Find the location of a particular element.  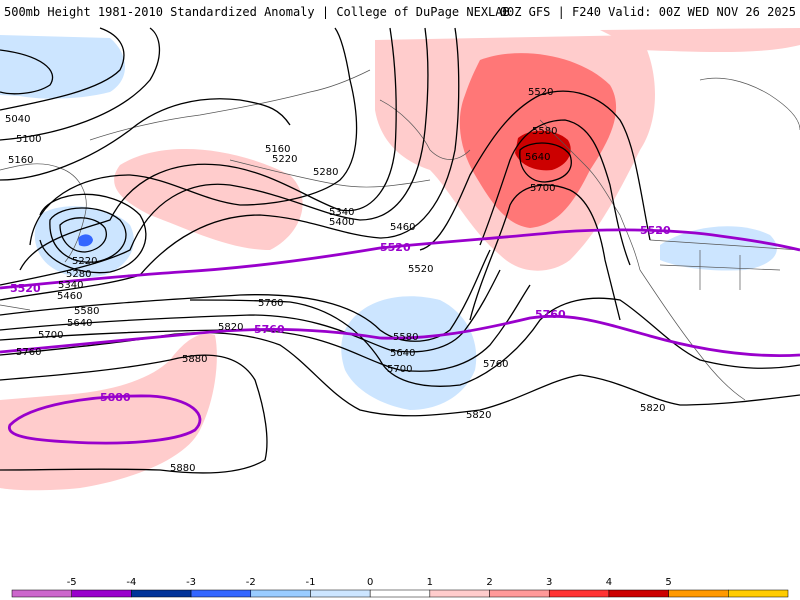

contour-5580-ne is located at coordinates (555, 192).